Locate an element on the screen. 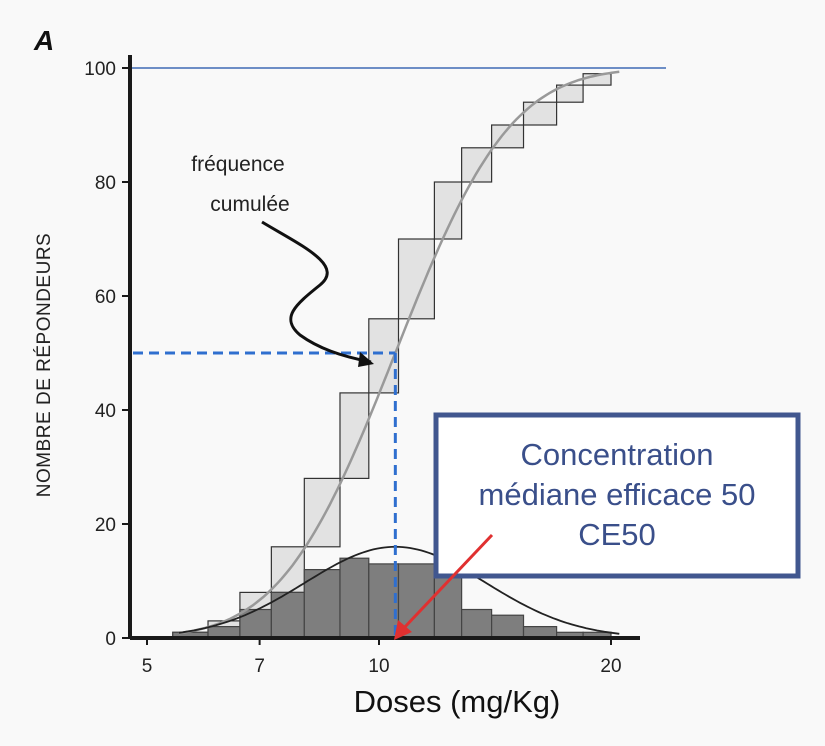 The height and width of the screenshot is (746, 825). callout-box is located at coordinates (617, 495).